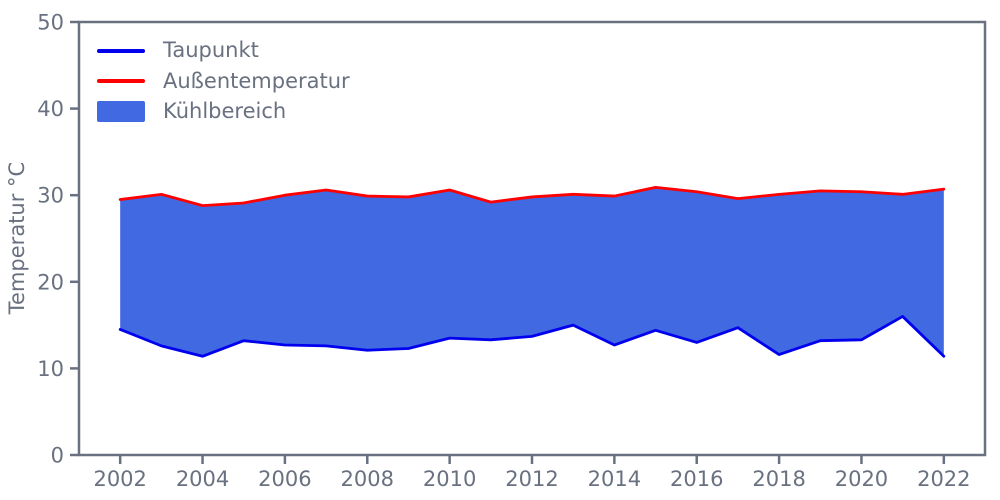  Describe the element at coordinates (119, 479) in the screenshot. I see `x-tick-label: 2002` at that location.